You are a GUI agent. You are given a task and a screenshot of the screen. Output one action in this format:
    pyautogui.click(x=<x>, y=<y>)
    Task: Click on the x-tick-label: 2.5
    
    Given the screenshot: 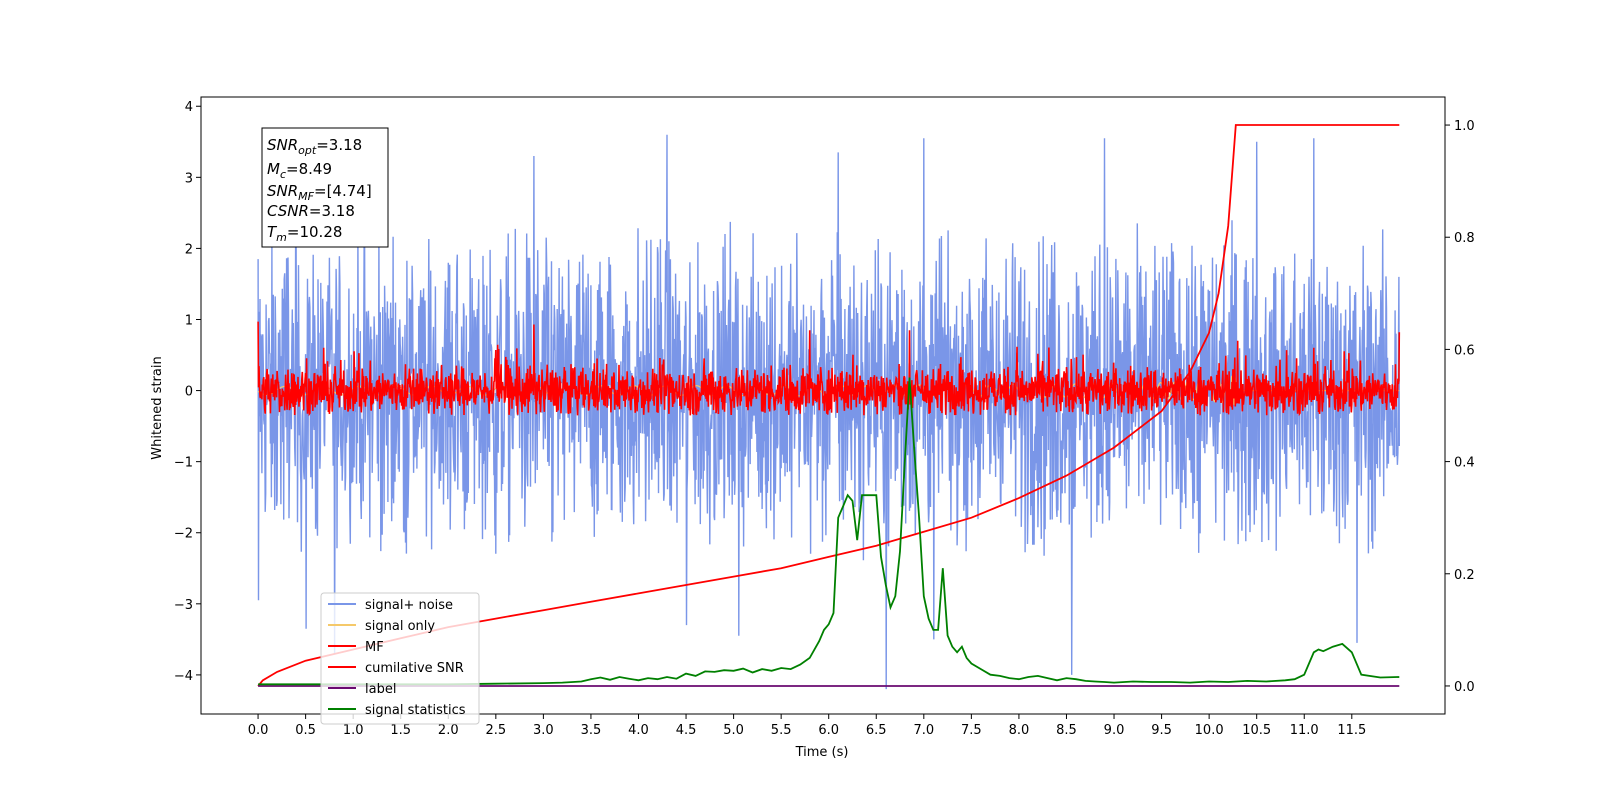 What is the action you would take?
    pyautogui.click(x=495, y=730)
    